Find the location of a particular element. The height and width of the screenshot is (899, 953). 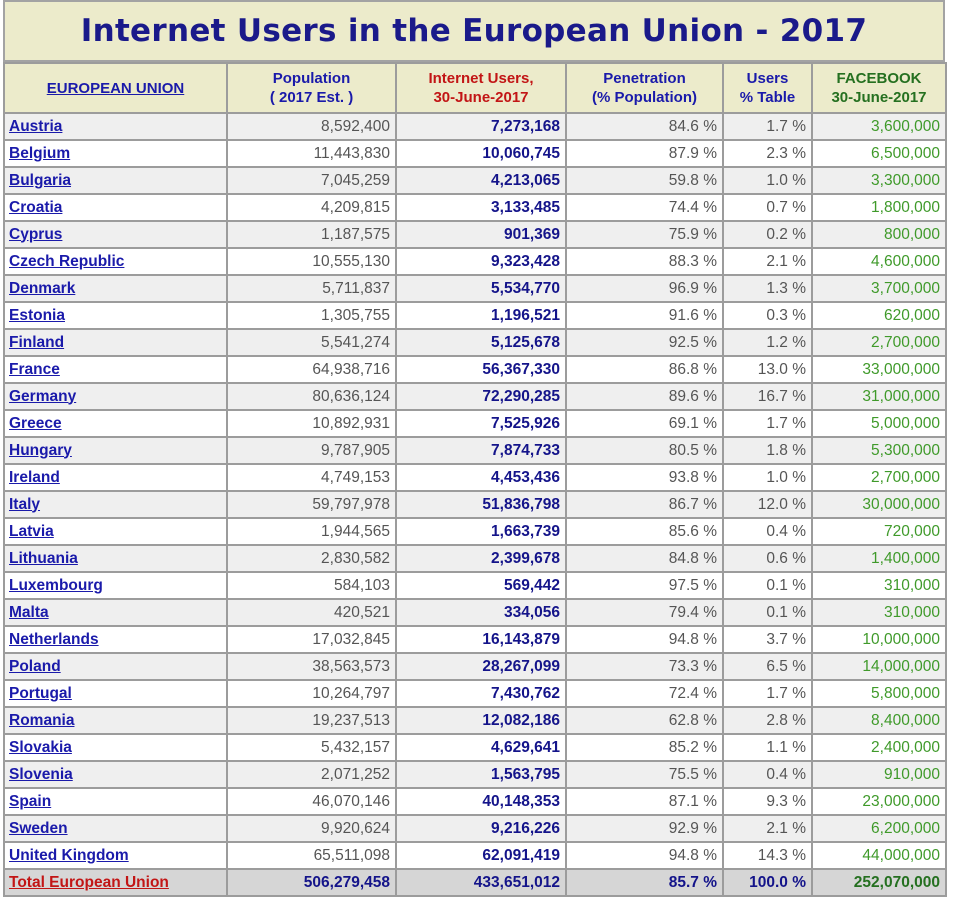

country-link: Spain is located at coordinates (30, 801).